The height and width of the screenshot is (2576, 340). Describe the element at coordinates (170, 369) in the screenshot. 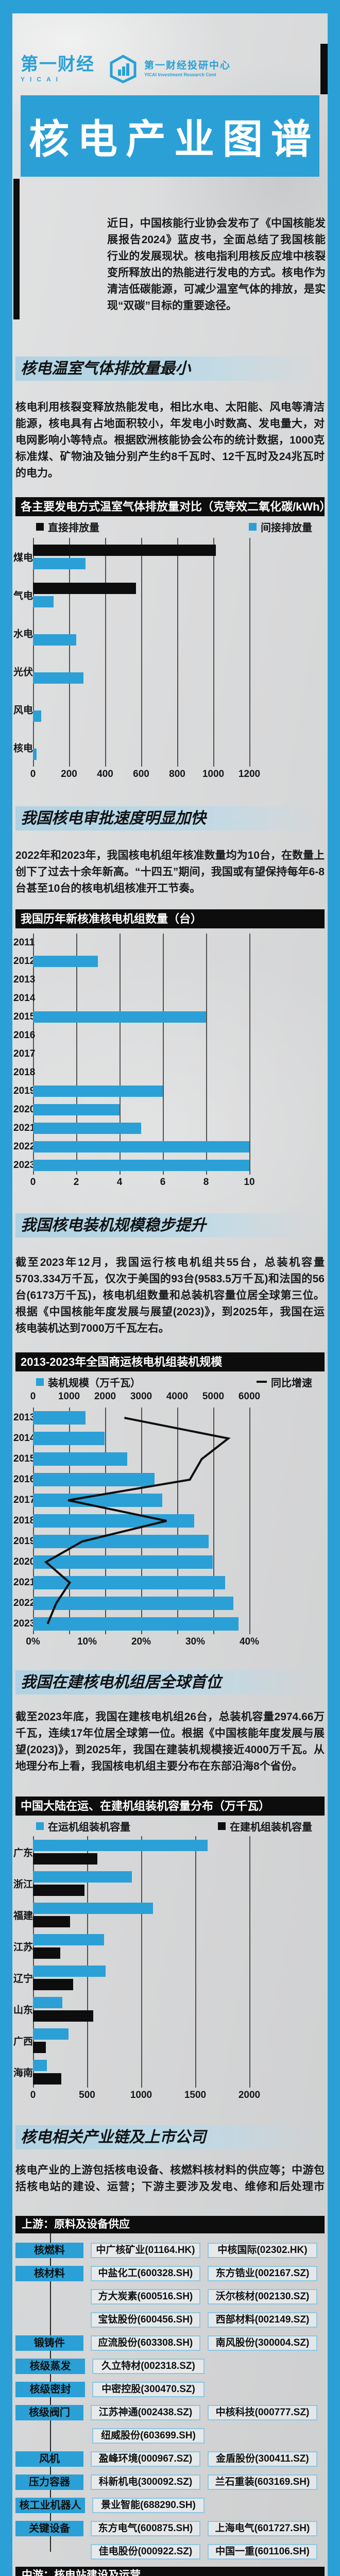

I see `section-heading-emissions: 核电温室气体排放量最小` at that location.